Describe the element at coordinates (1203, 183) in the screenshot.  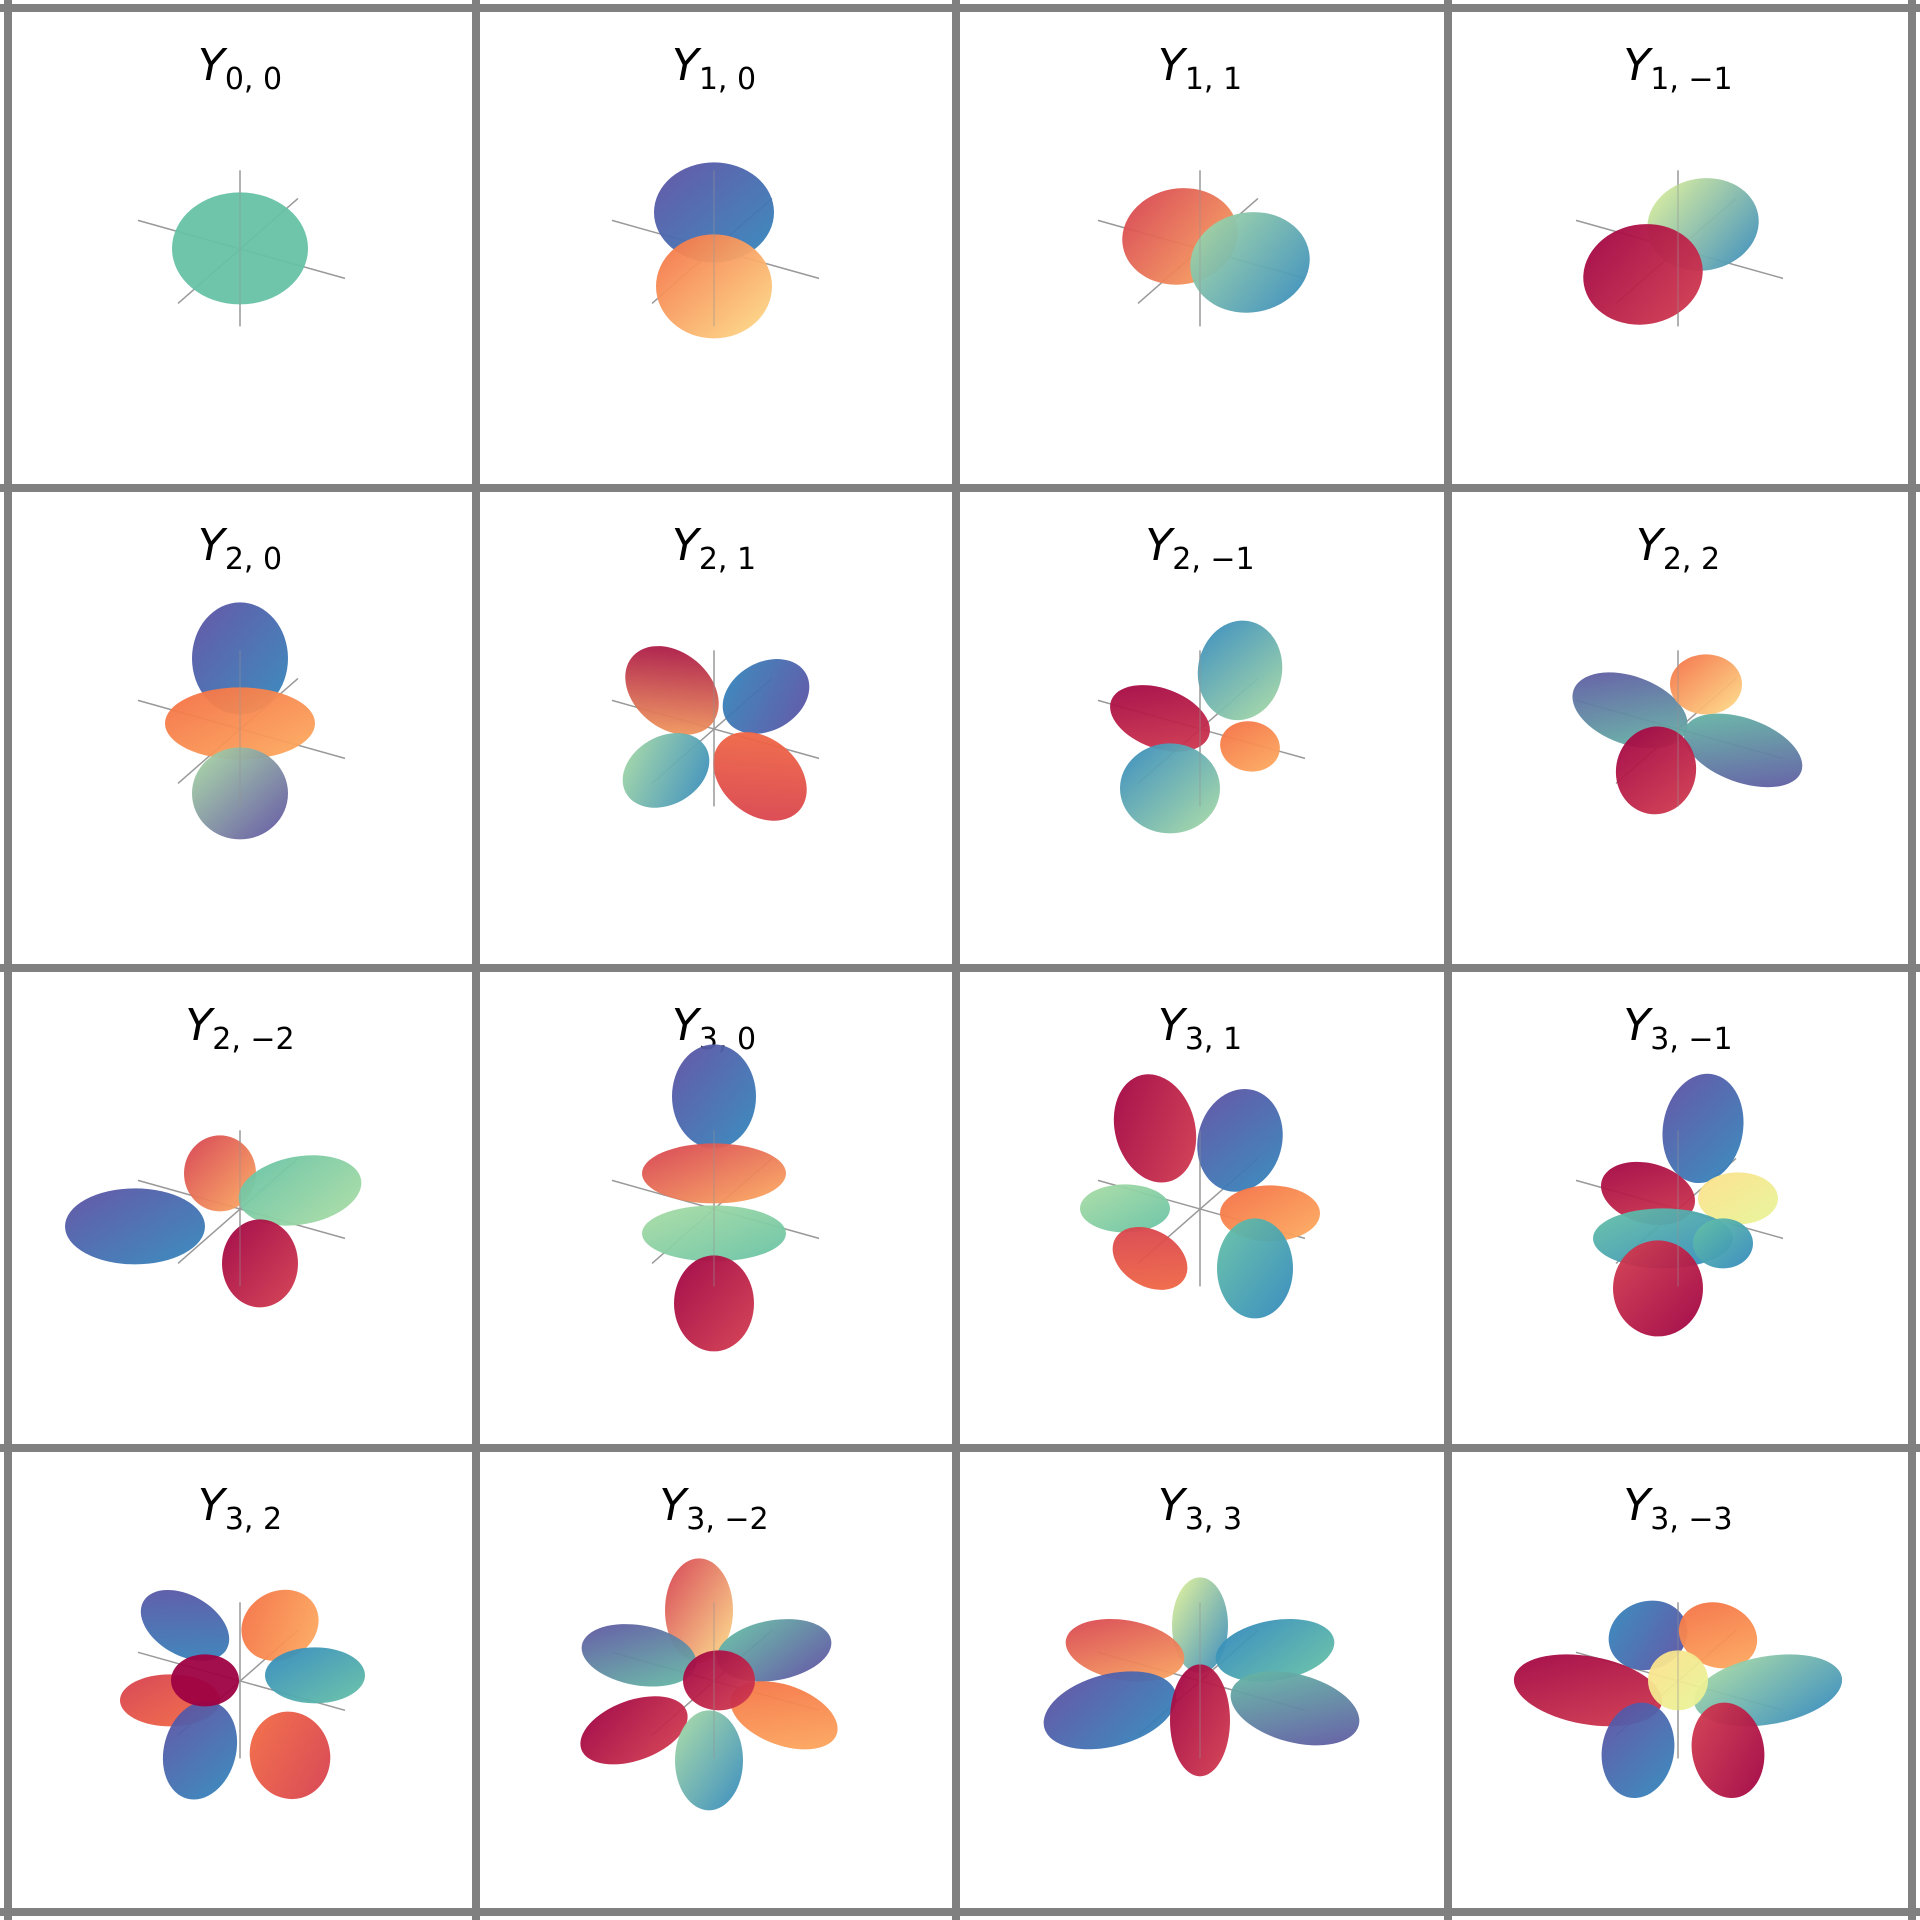
I see `panel-2: Y1, 1` at that location.